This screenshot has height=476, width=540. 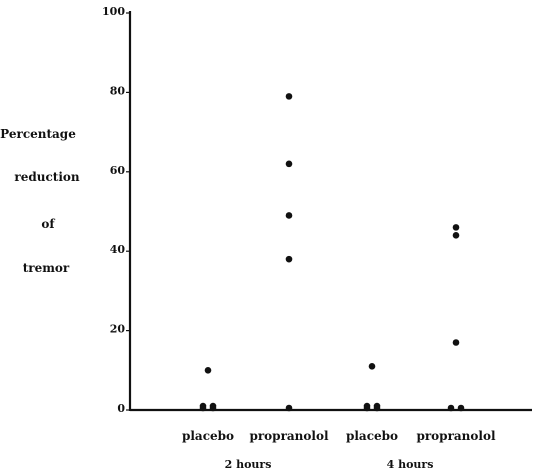 I want to click on x-group-label: 2 hours, so click(x=248, y=464).